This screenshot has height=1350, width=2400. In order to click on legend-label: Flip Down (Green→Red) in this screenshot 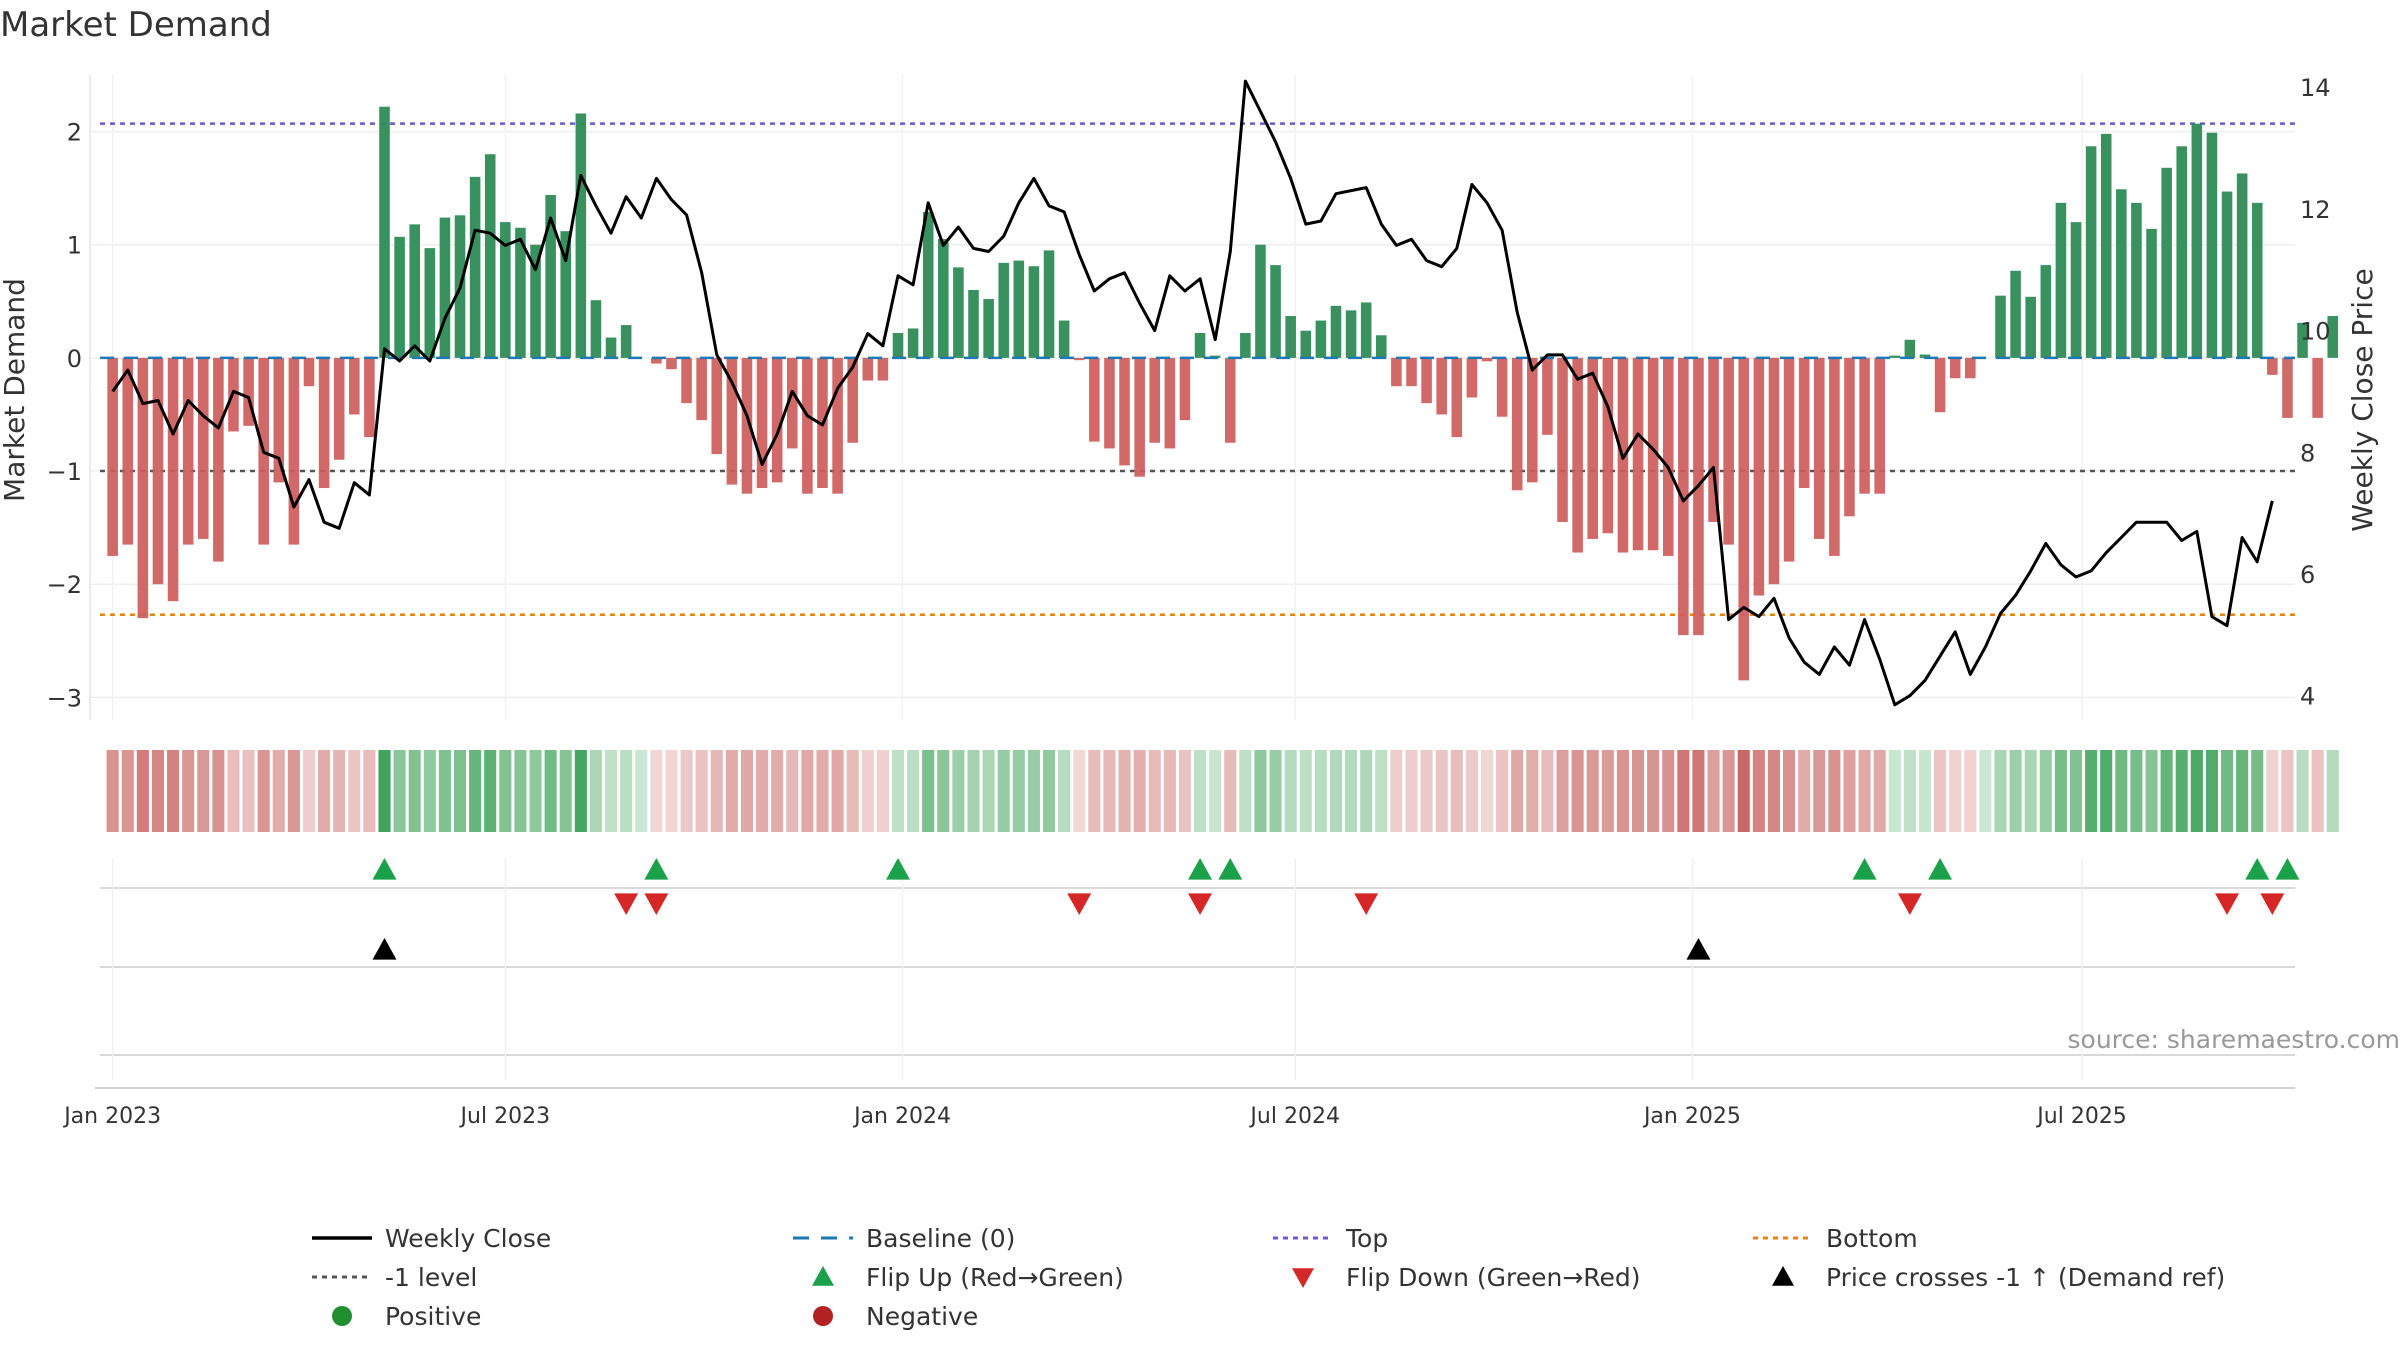, I will do `click(1493, 1277)`.